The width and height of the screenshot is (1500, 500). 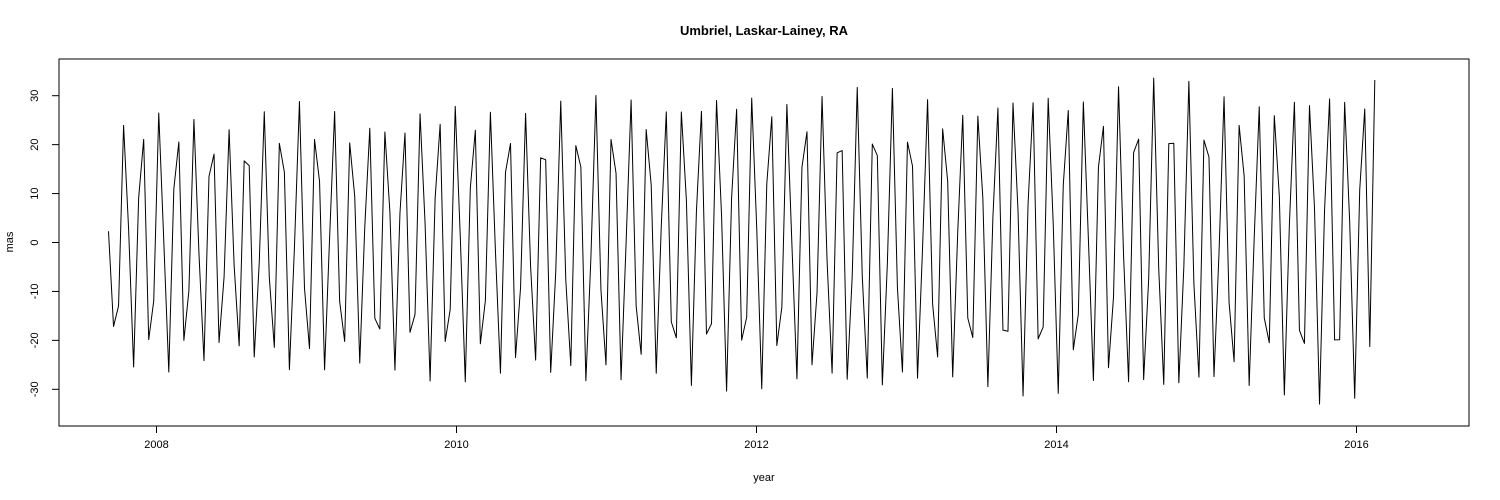 What do you see at coordinates (35, 96) in the screenshot?
I see `y-tick-label: 30` at bounding box center [35, 96].